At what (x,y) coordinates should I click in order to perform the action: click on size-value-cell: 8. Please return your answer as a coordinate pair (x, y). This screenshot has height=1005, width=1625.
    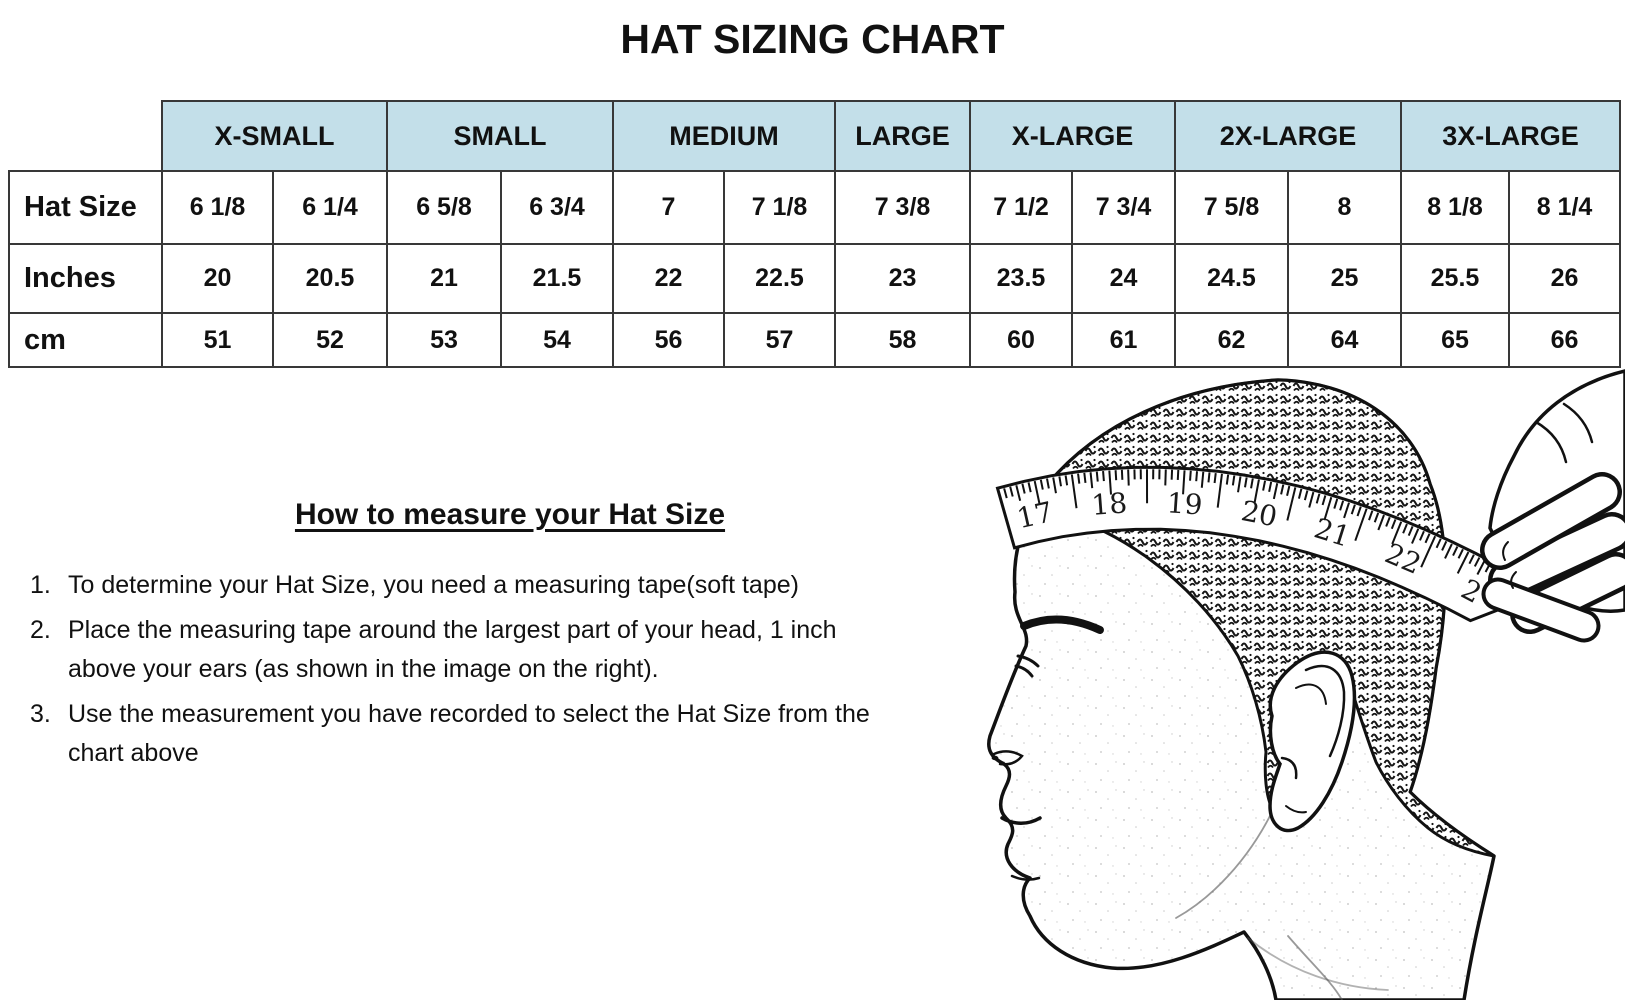
    Looking at the image, I should click on (1344, 207).